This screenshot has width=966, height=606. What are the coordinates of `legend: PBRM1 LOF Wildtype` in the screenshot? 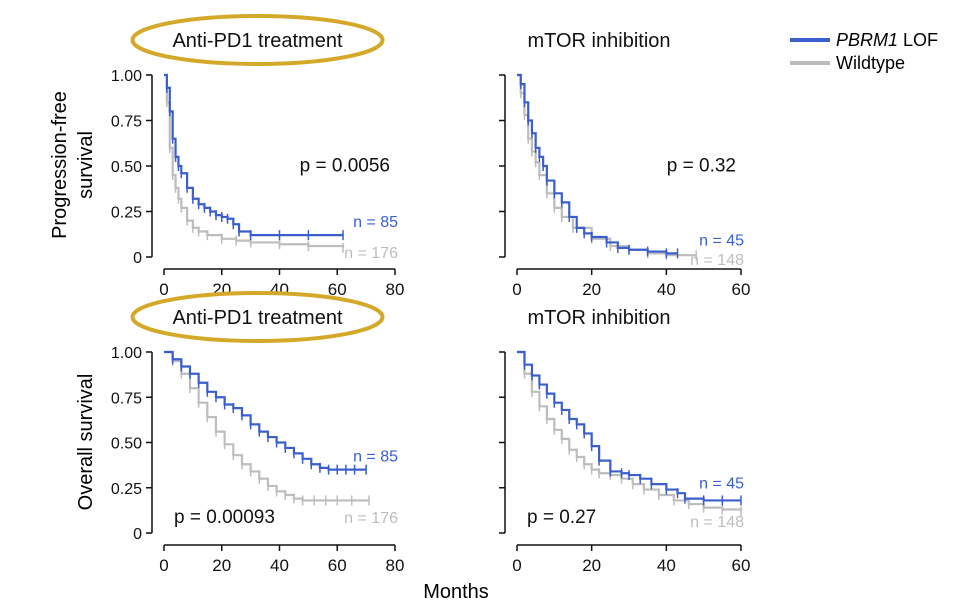 It's located at (864, 51).